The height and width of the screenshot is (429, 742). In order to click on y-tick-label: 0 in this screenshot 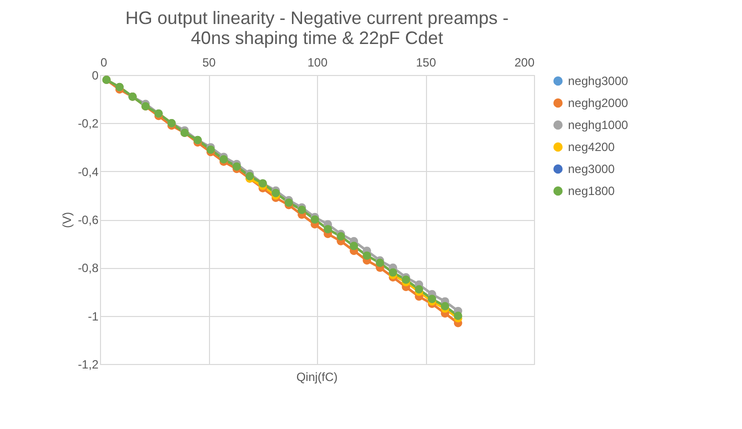, I will do `click(95, 75)`.